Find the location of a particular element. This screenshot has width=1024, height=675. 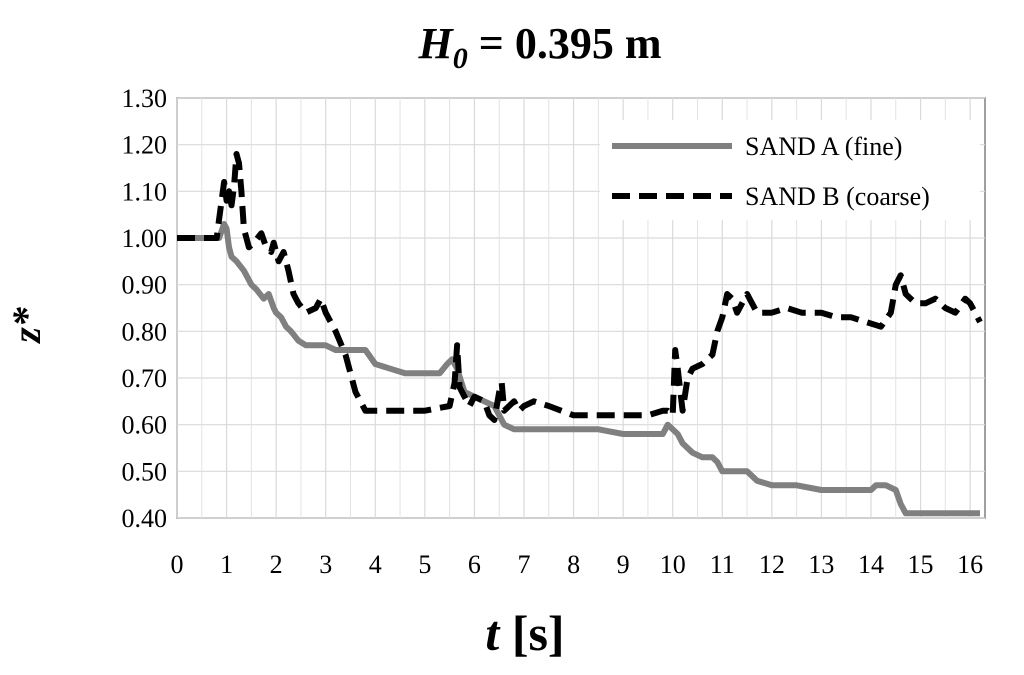

x-tick-label: 9 is located at coordinates (623, 564).